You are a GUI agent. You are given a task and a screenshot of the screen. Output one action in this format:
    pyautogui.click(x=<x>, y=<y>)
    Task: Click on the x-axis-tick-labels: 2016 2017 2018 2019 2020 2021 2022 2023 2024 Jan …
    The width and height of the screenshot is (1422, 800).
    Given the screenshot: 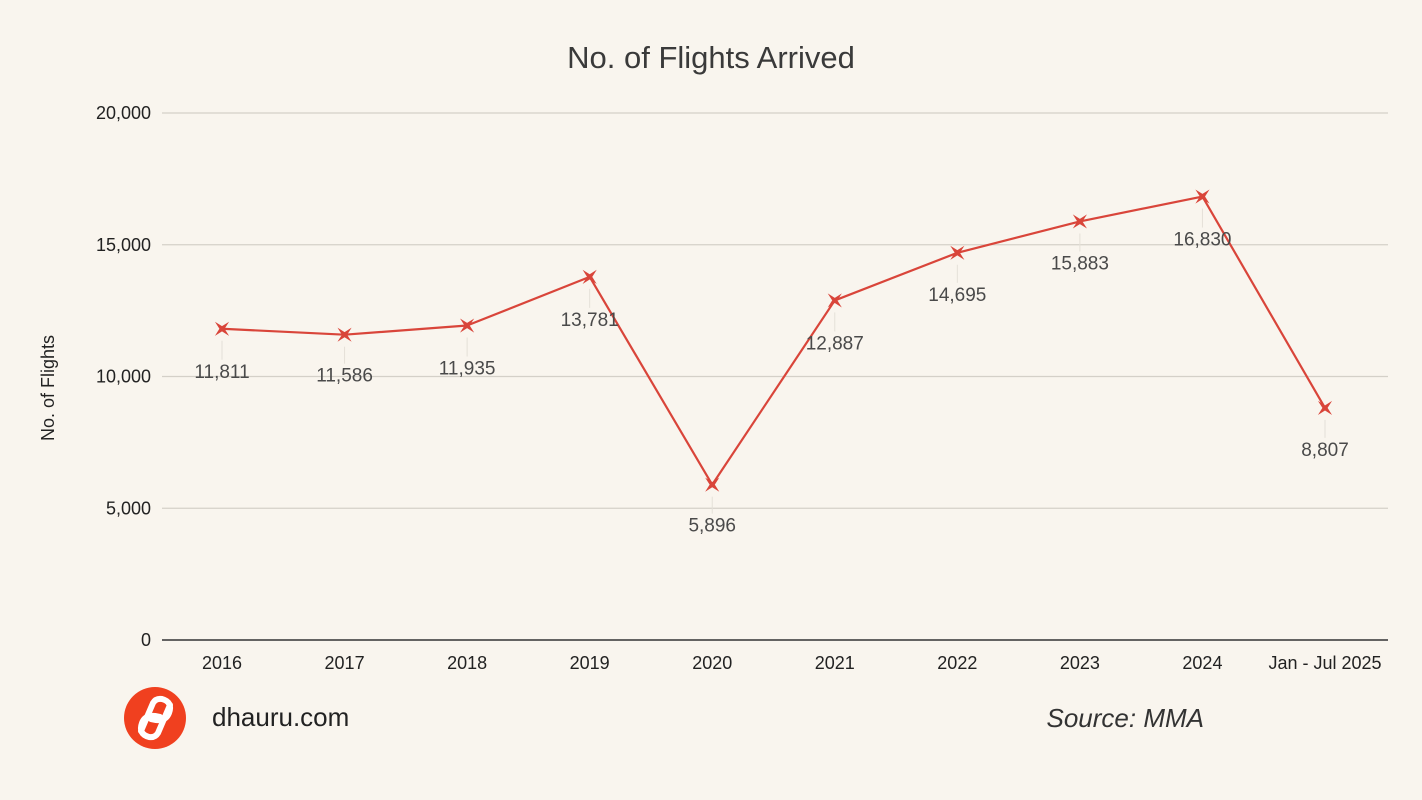 What is the action you would take?
    pyautogui.click(x=792, y=663)
    